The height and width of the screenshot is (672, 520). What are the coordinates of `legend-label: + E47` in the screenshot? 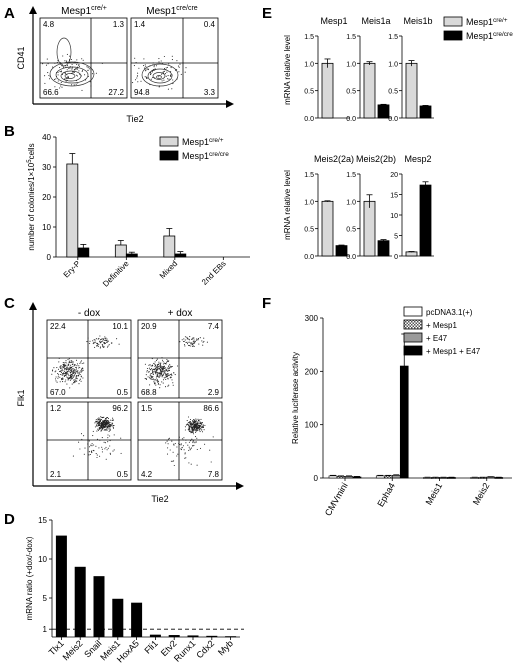 It's located at (437, 338).